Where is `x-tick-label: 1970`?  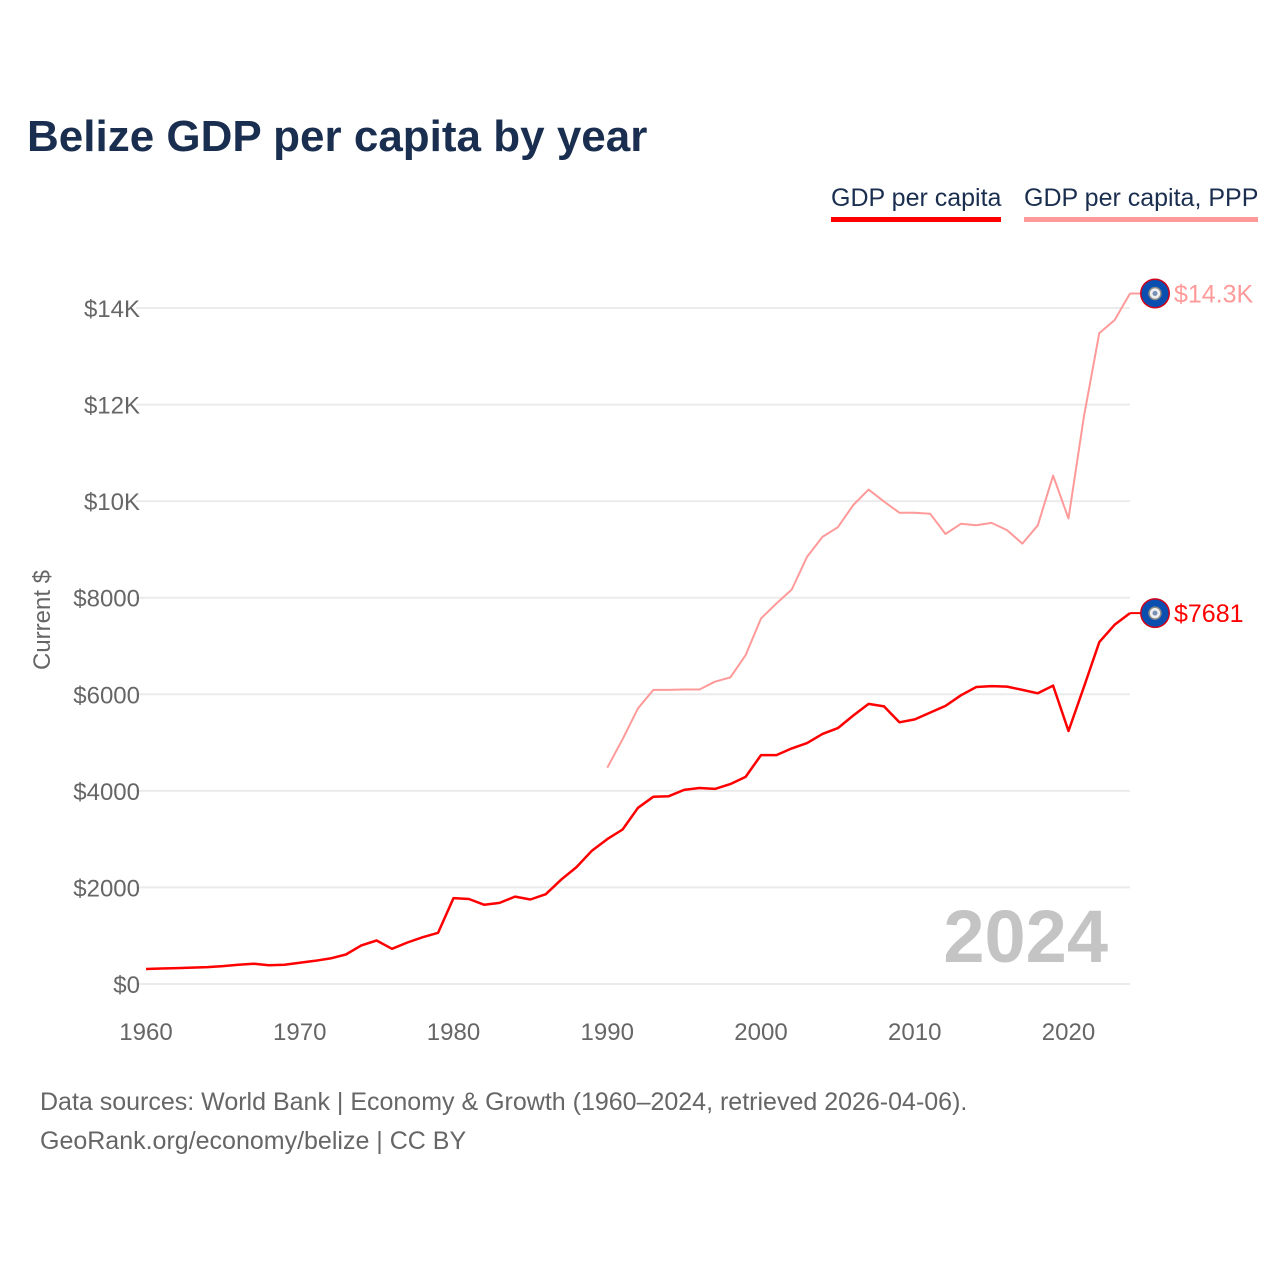 x-tick-label: 1970 is located at coordinates (299, 1032).